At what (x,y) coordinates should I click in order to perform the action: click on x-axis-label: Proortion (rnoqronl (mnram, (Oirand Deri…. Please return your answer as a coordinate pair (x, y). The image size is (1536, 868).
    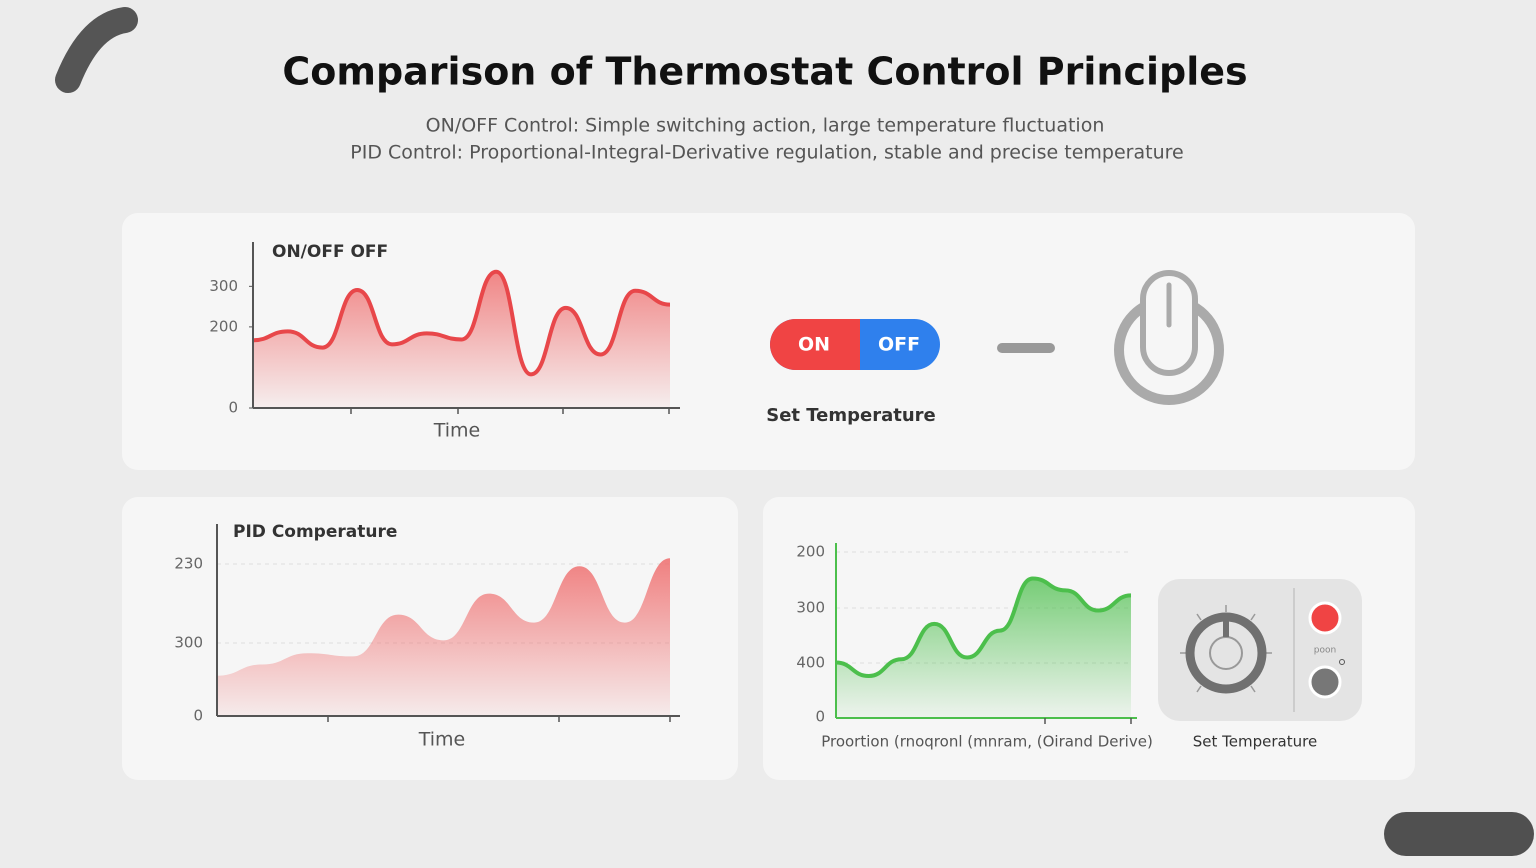
    Looking at the image, I should click on (987, 742).